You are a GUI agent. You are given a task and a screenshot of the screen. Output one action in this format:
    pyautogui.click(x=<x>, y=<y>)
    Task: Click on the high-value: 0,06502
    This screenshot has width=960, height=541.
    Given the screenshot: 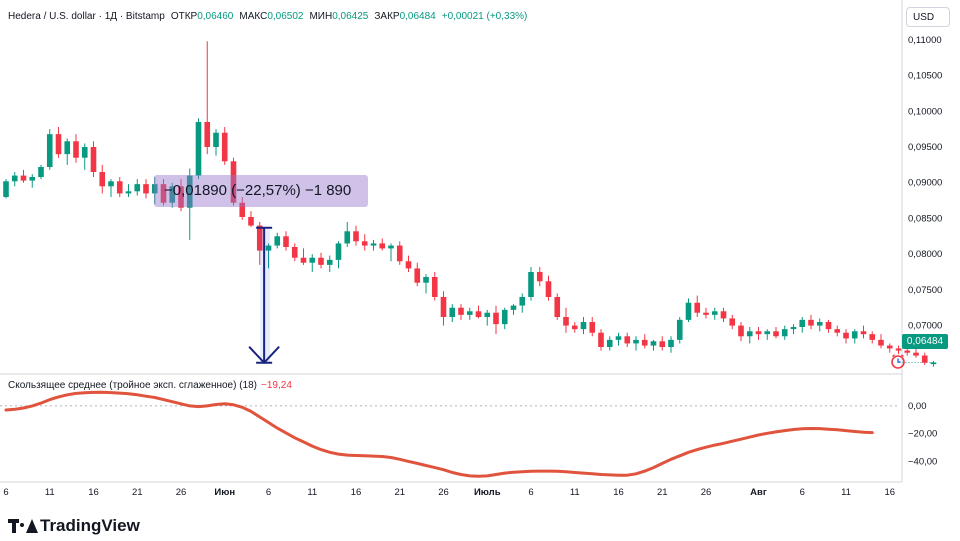 What is the action you would take?
    pyautogui.click(x=285, y=16)
    